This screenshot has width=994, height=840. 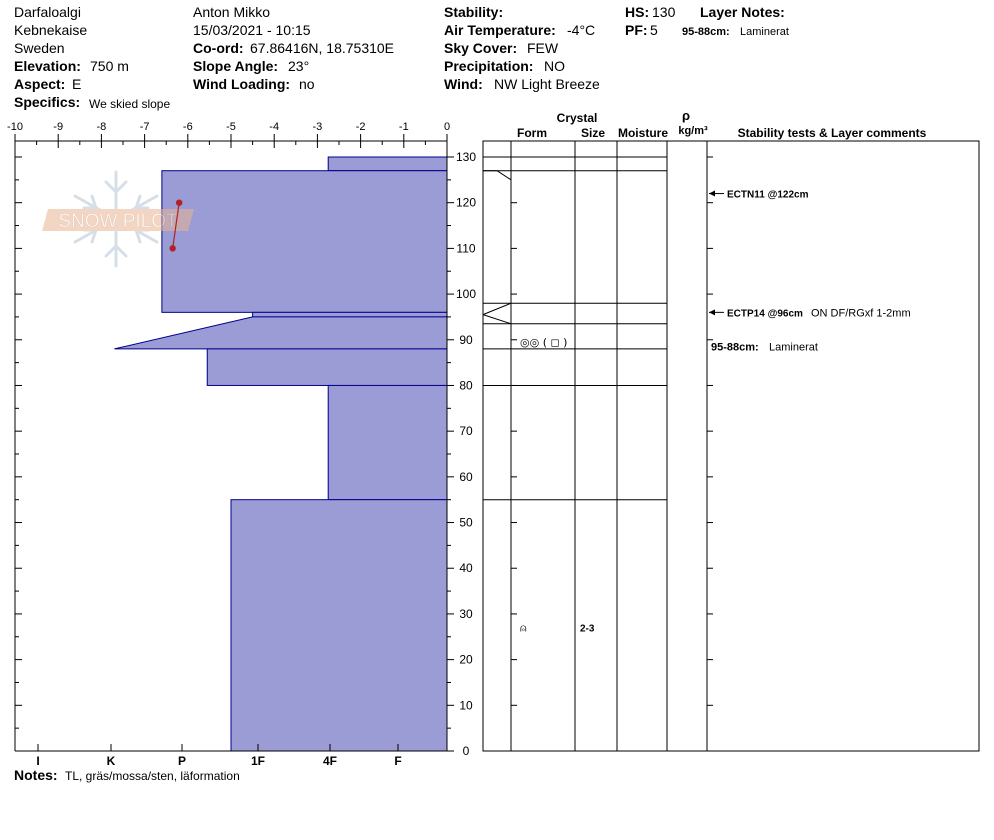 What do you see at coordinates (543, 342) in the screenshot?
I see `grain-form: ◎◎ ( ◻ )` at bounding box center [543, 342].